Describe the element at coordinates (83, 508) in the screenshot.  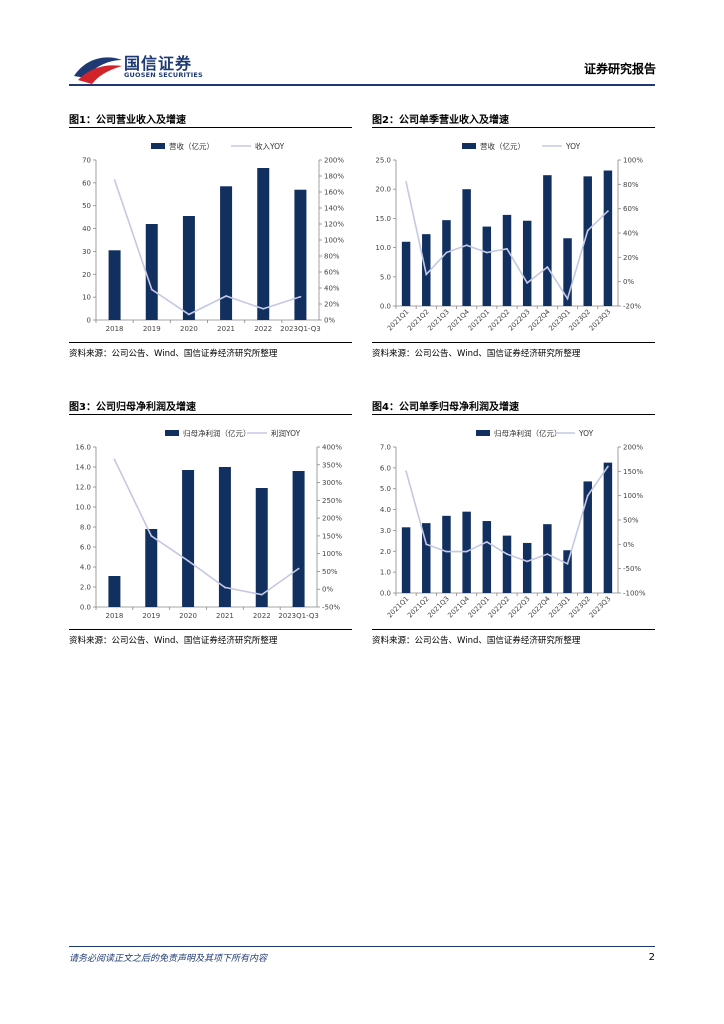
I see `left-tick-label: 10.0` at that location.